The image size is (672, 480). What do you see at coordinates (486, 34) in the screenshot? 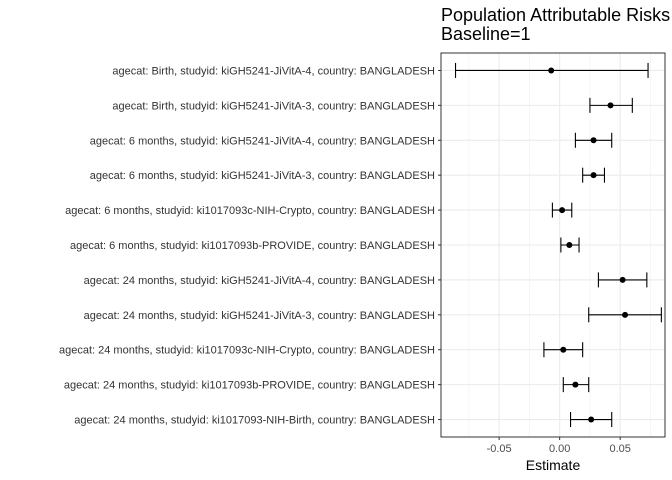
I see `chart-subtitle: Baseline=1` at bounding box center [486, 34].